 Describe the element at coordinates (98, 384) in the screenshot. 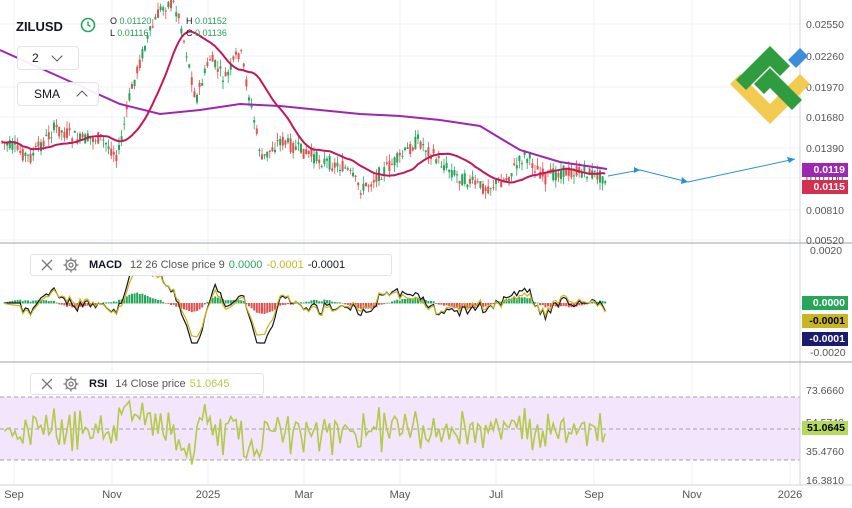

I see `rsi-name: RSI` at that location.